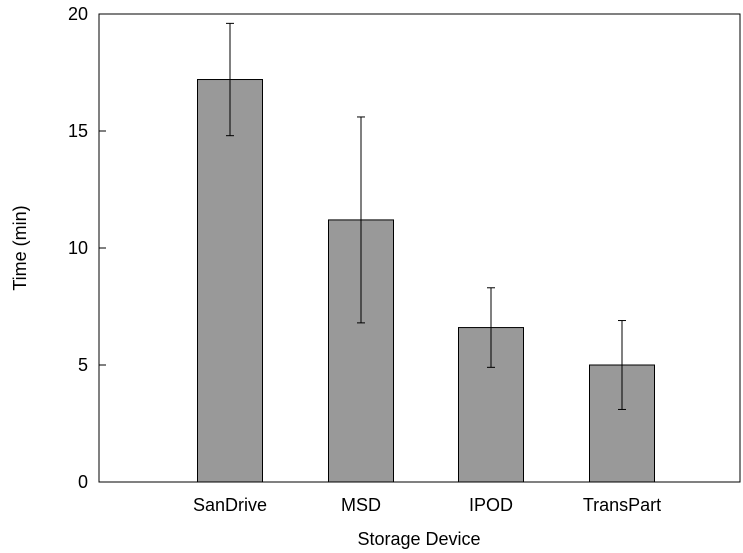 The image size is (743, 553). I want to click on error-bar-transpart, so click(622, 365).